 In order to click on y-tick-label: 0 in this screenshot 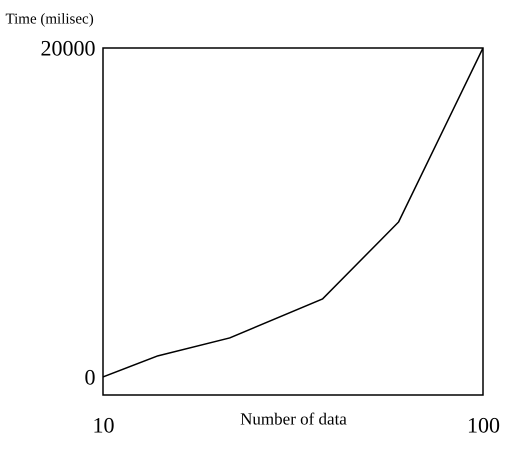, I will do `click(90, 377)`.